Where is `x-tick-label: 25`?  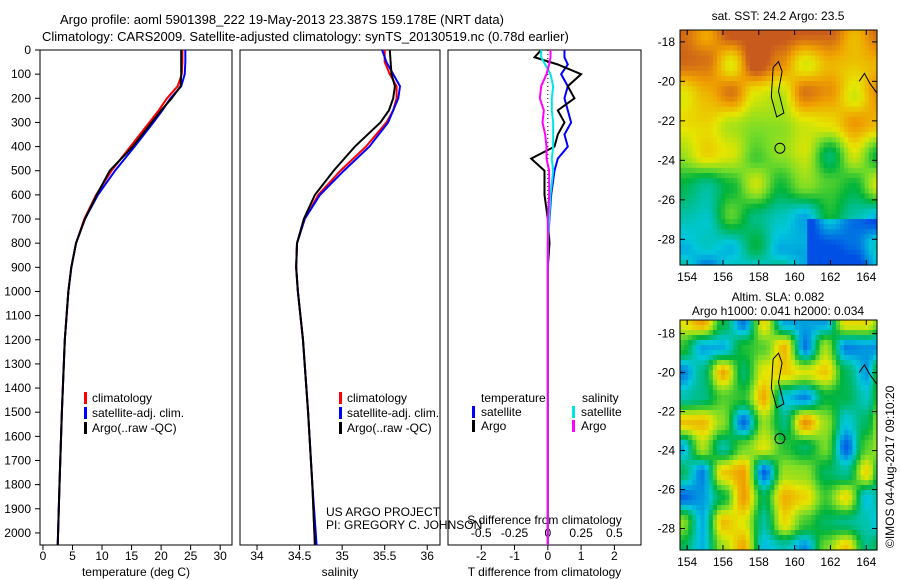
x-tick-label: 25 is located at coordinates (191, 556).